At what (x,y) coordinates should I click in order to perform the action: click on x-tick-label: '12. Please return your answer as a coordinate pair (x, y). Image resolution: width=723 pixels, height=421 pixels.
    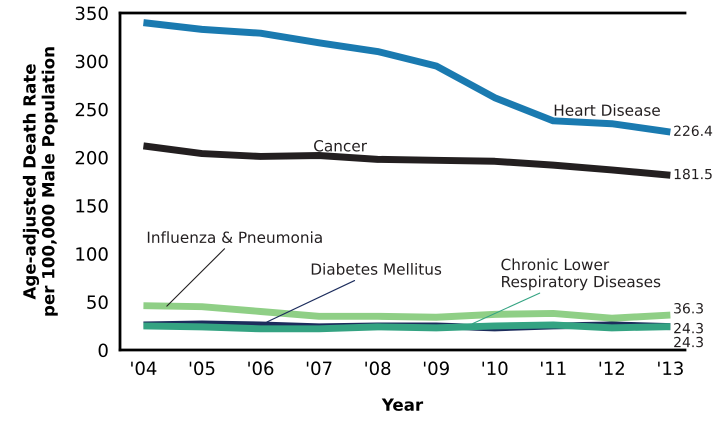
    Looking at the image, I should click on (612, 368).